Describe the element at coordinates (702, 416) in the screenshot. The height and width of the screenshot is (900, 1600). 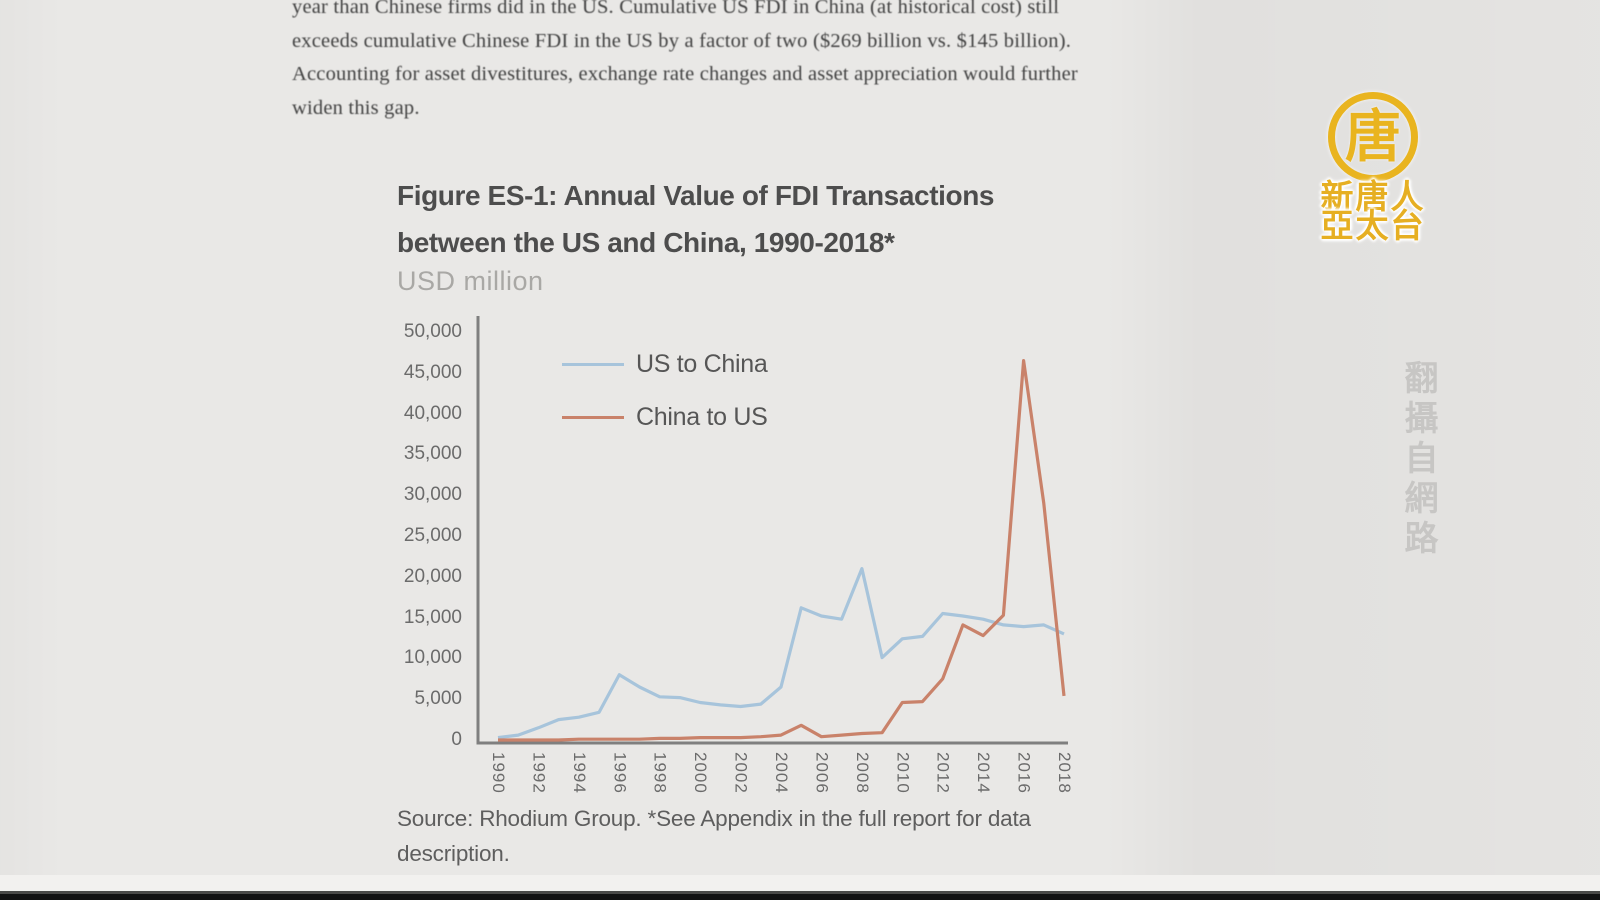
I see `legend-label: China to US` at that location.